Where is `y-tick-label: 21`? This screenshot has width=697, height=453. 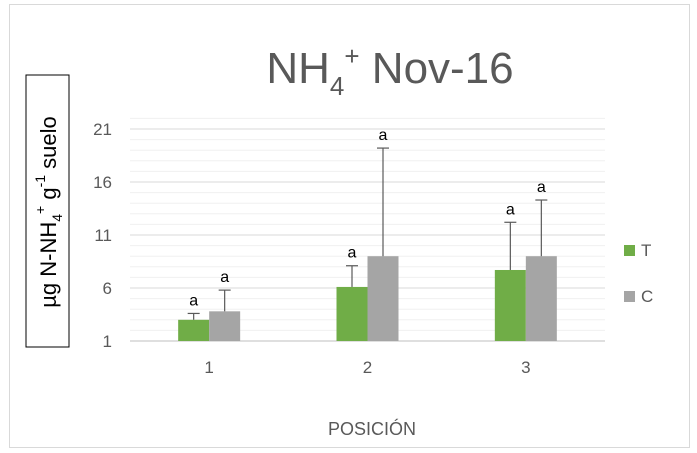
y-tick-label: 21 is located at coordinates (102, 129).